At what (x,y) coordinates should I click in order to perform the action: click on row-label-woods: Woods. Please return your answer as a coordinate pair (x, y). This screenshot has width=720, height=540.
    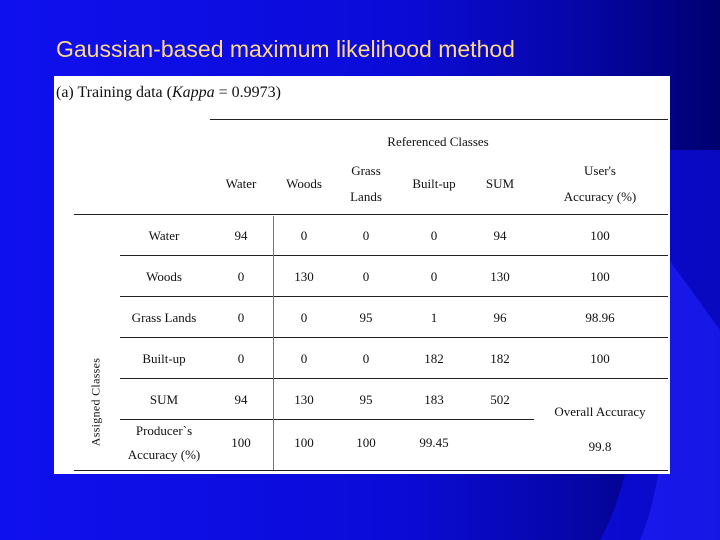
    Looking at the image, I should click on (164, 276).